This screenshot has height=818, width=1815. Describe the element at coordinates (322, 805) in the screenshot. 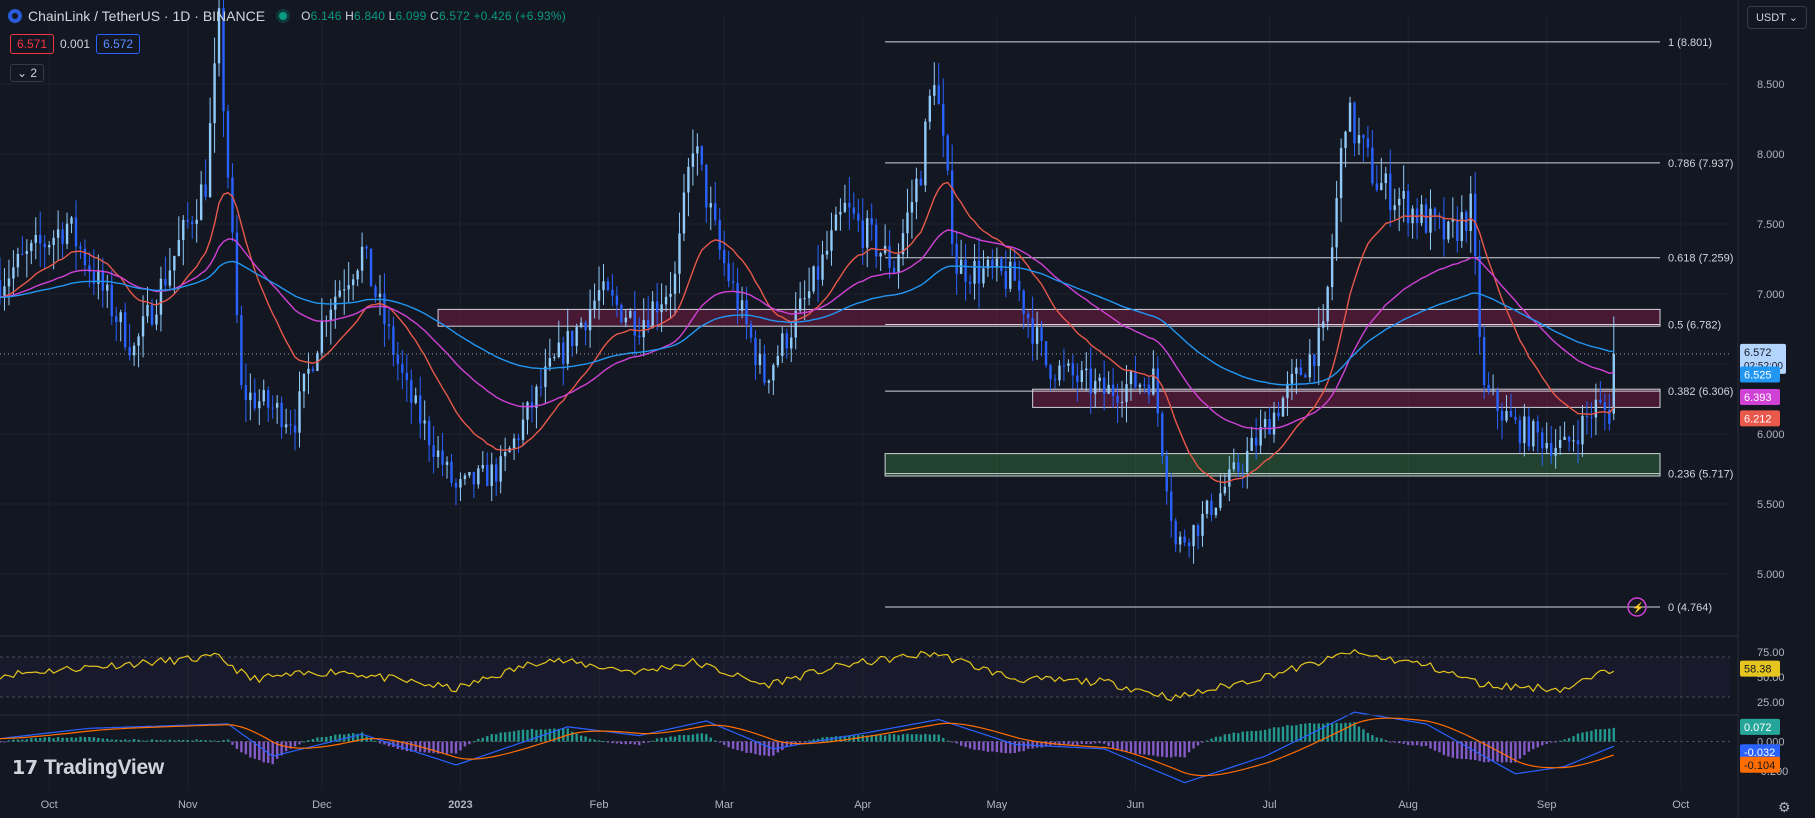

I see `time-tick-label: Dec` at that location.